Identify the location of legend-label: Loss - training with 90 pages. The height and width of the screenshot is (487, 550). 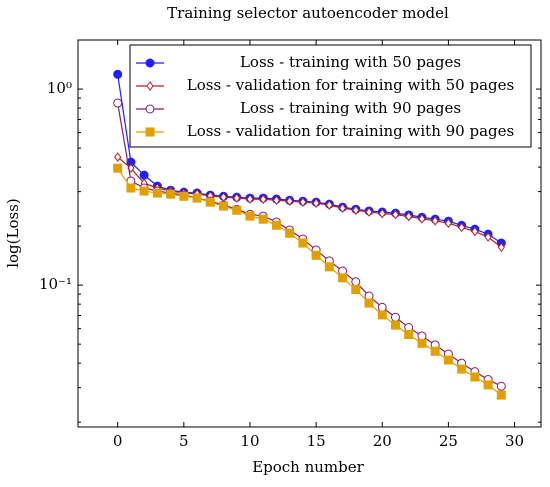
(350, 108).